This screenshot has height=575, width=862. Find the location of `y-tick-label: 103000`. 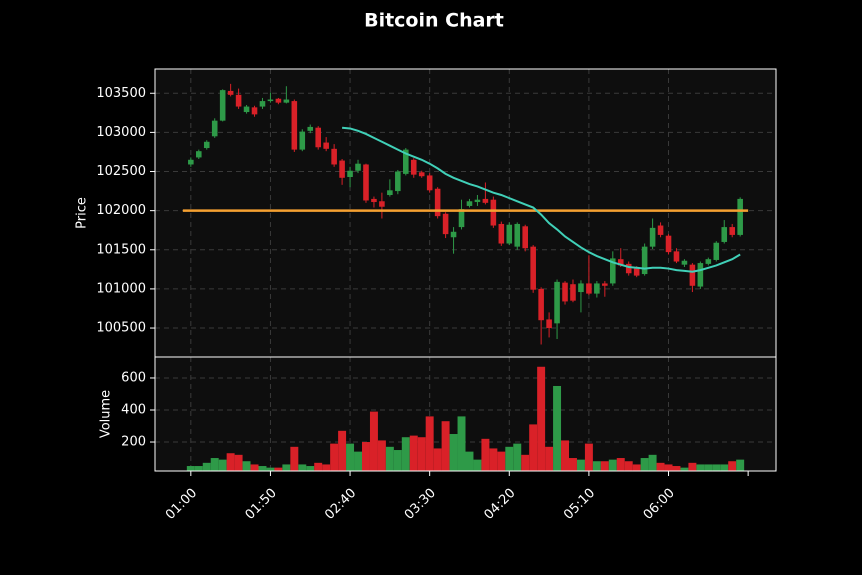

y-tick-label: 103000 is located at coordinates (121, 132).